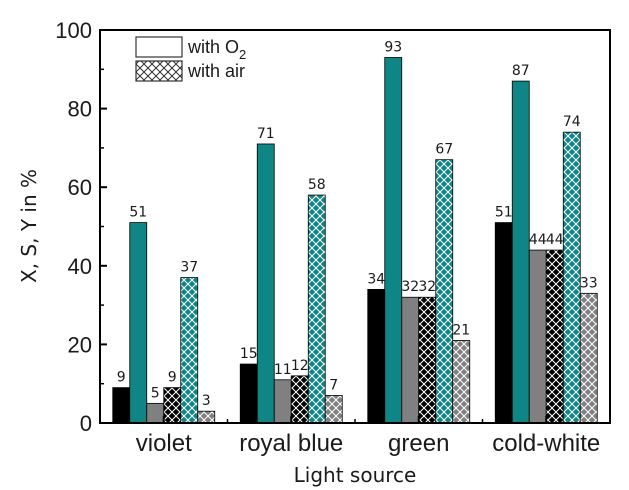 This screenshot has width=629, height=490. I want to click on data-label: 21, so click(461, 330).